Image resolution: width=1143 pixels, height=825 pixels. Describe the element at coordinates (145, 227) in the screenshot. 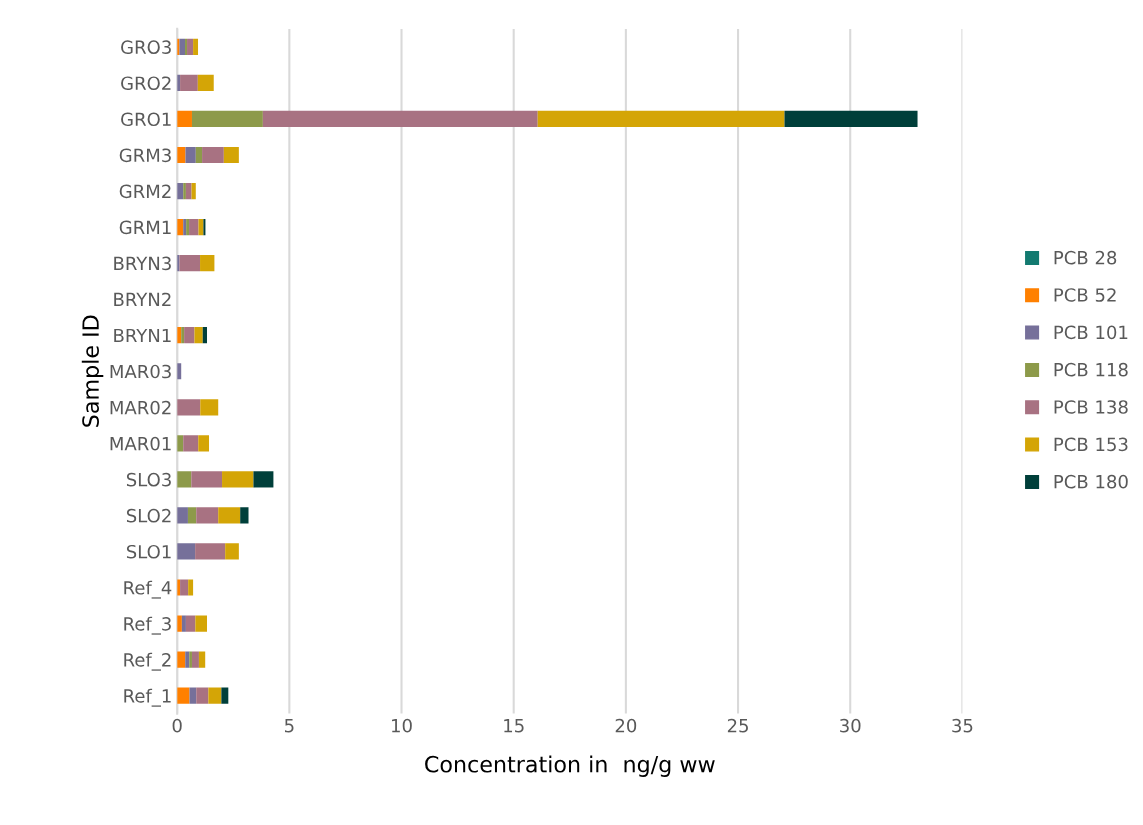

I see `y-tick-label: GRM1` at that location.